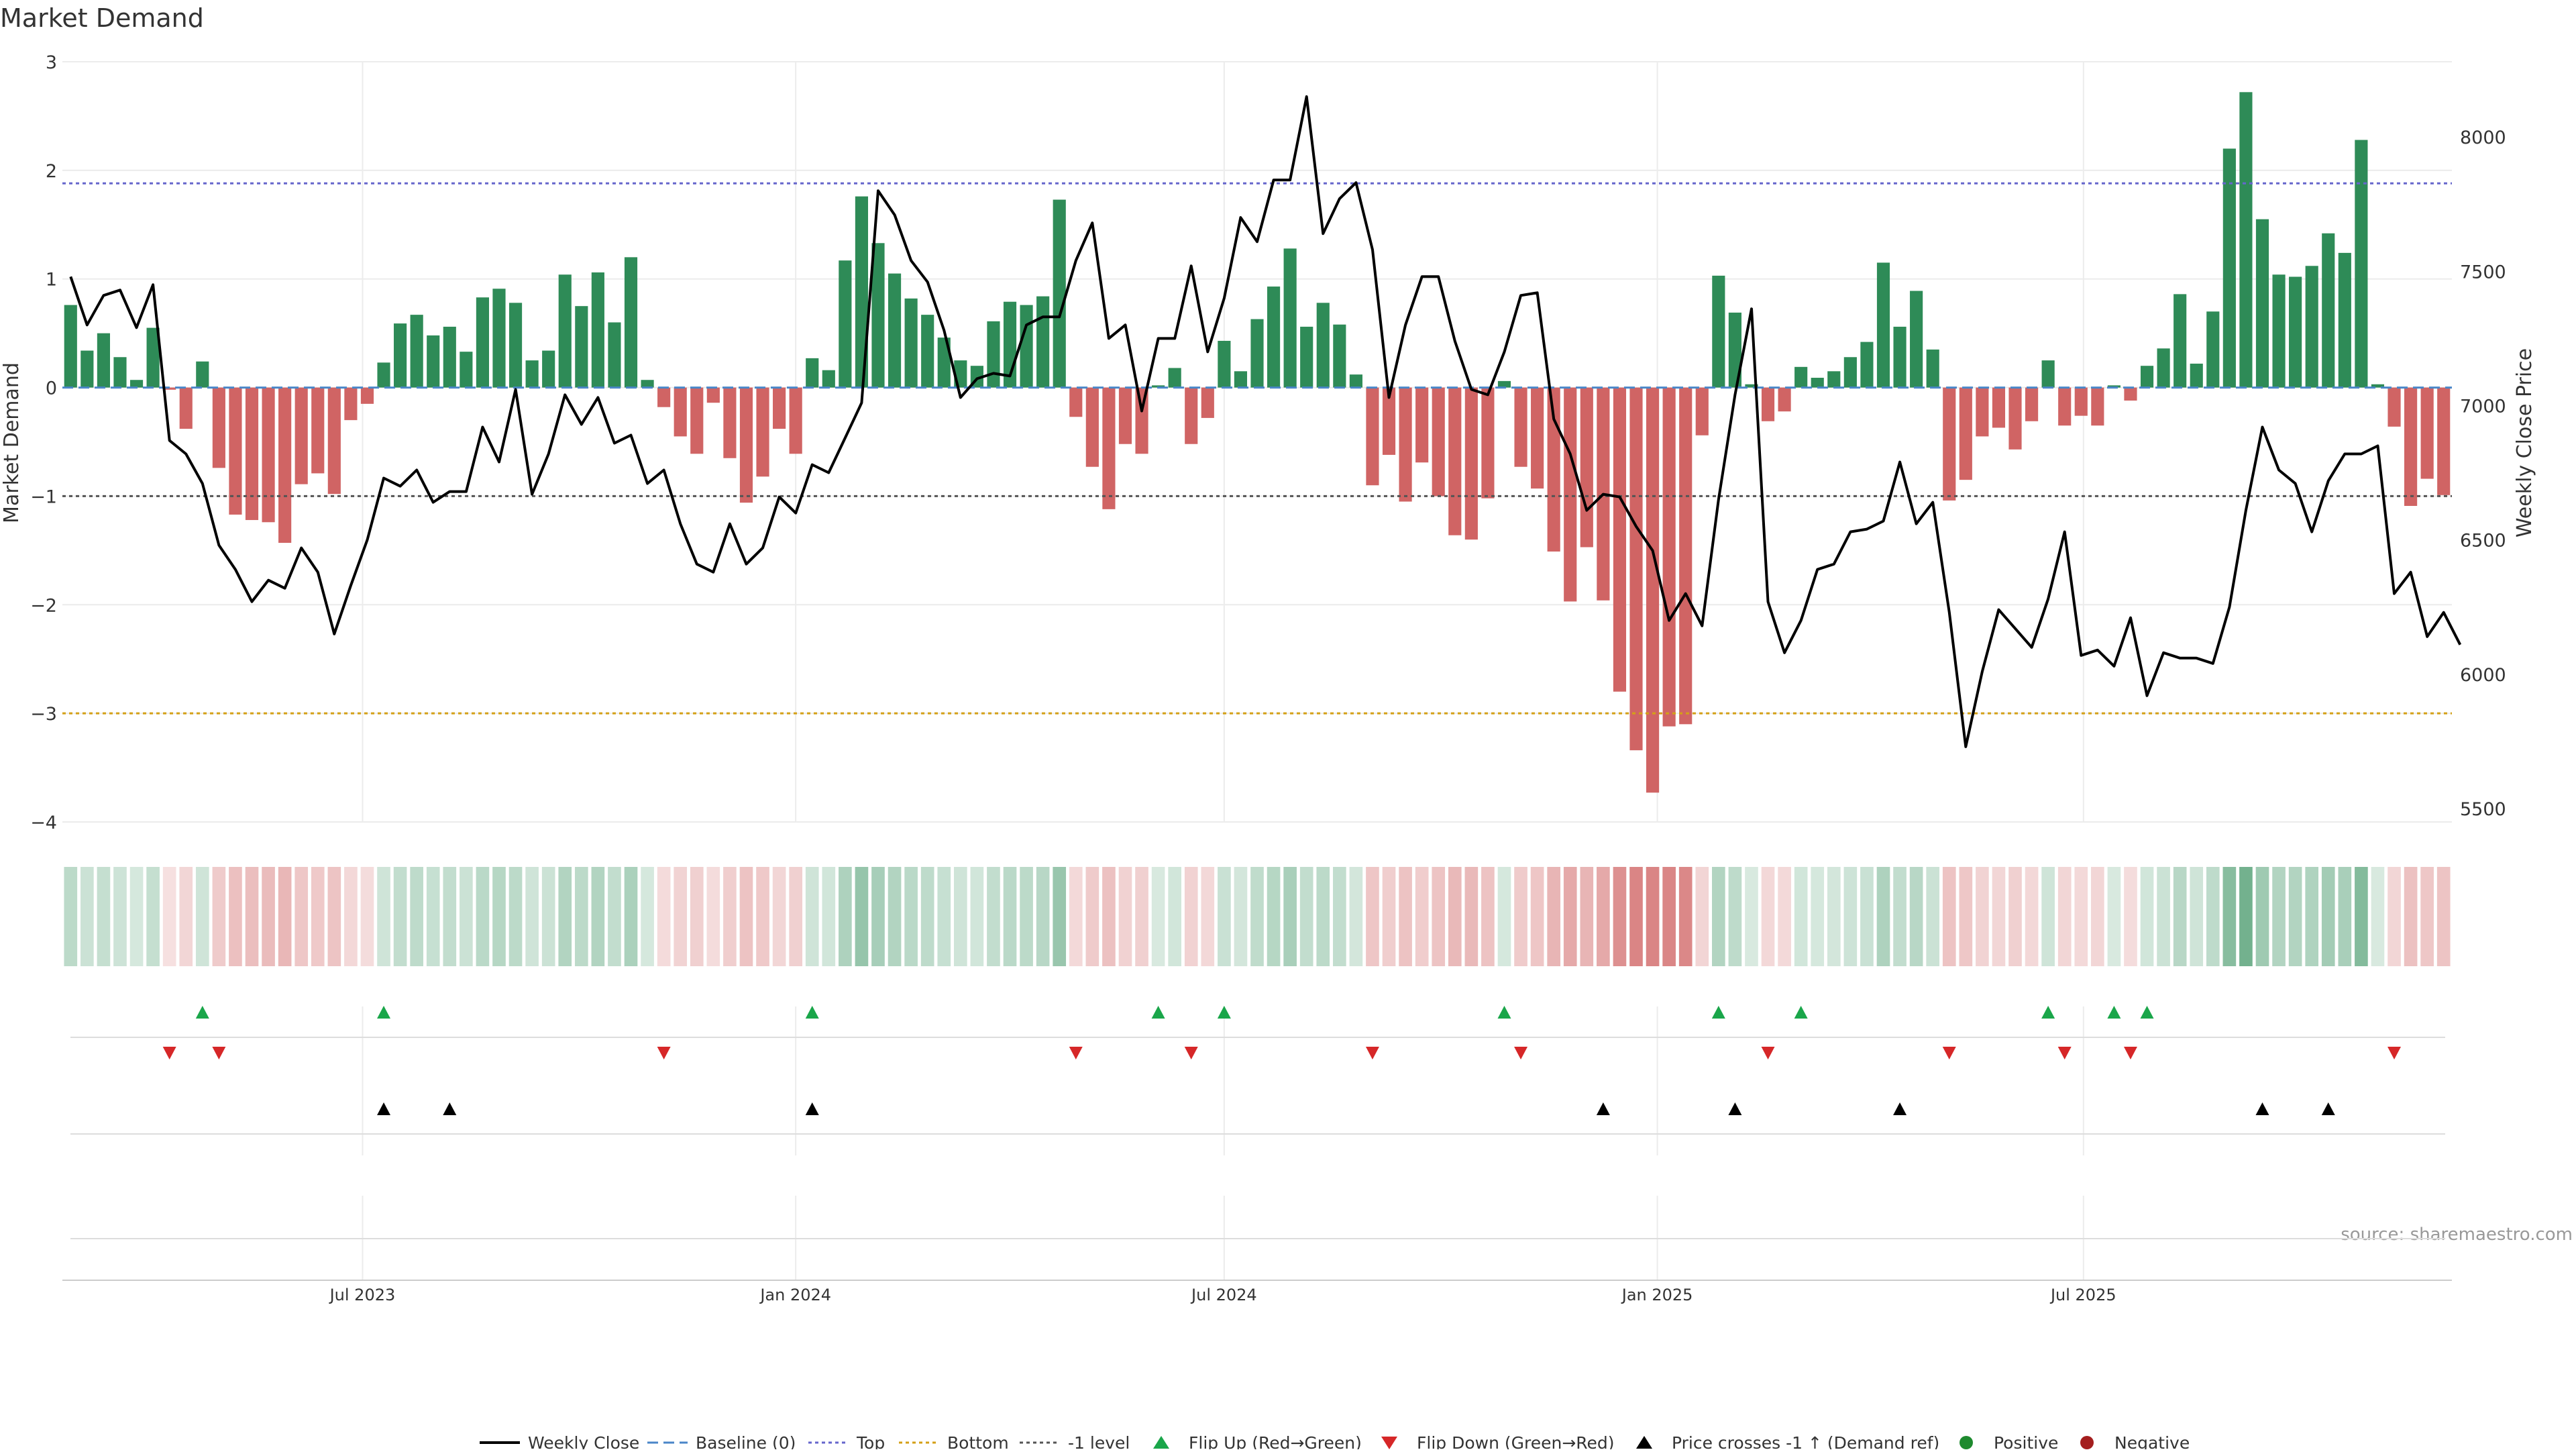 Image resolution: width=2576 pixels, height=1452 pixels. I want to click on left-tick-label: −3, so click(43, 715).